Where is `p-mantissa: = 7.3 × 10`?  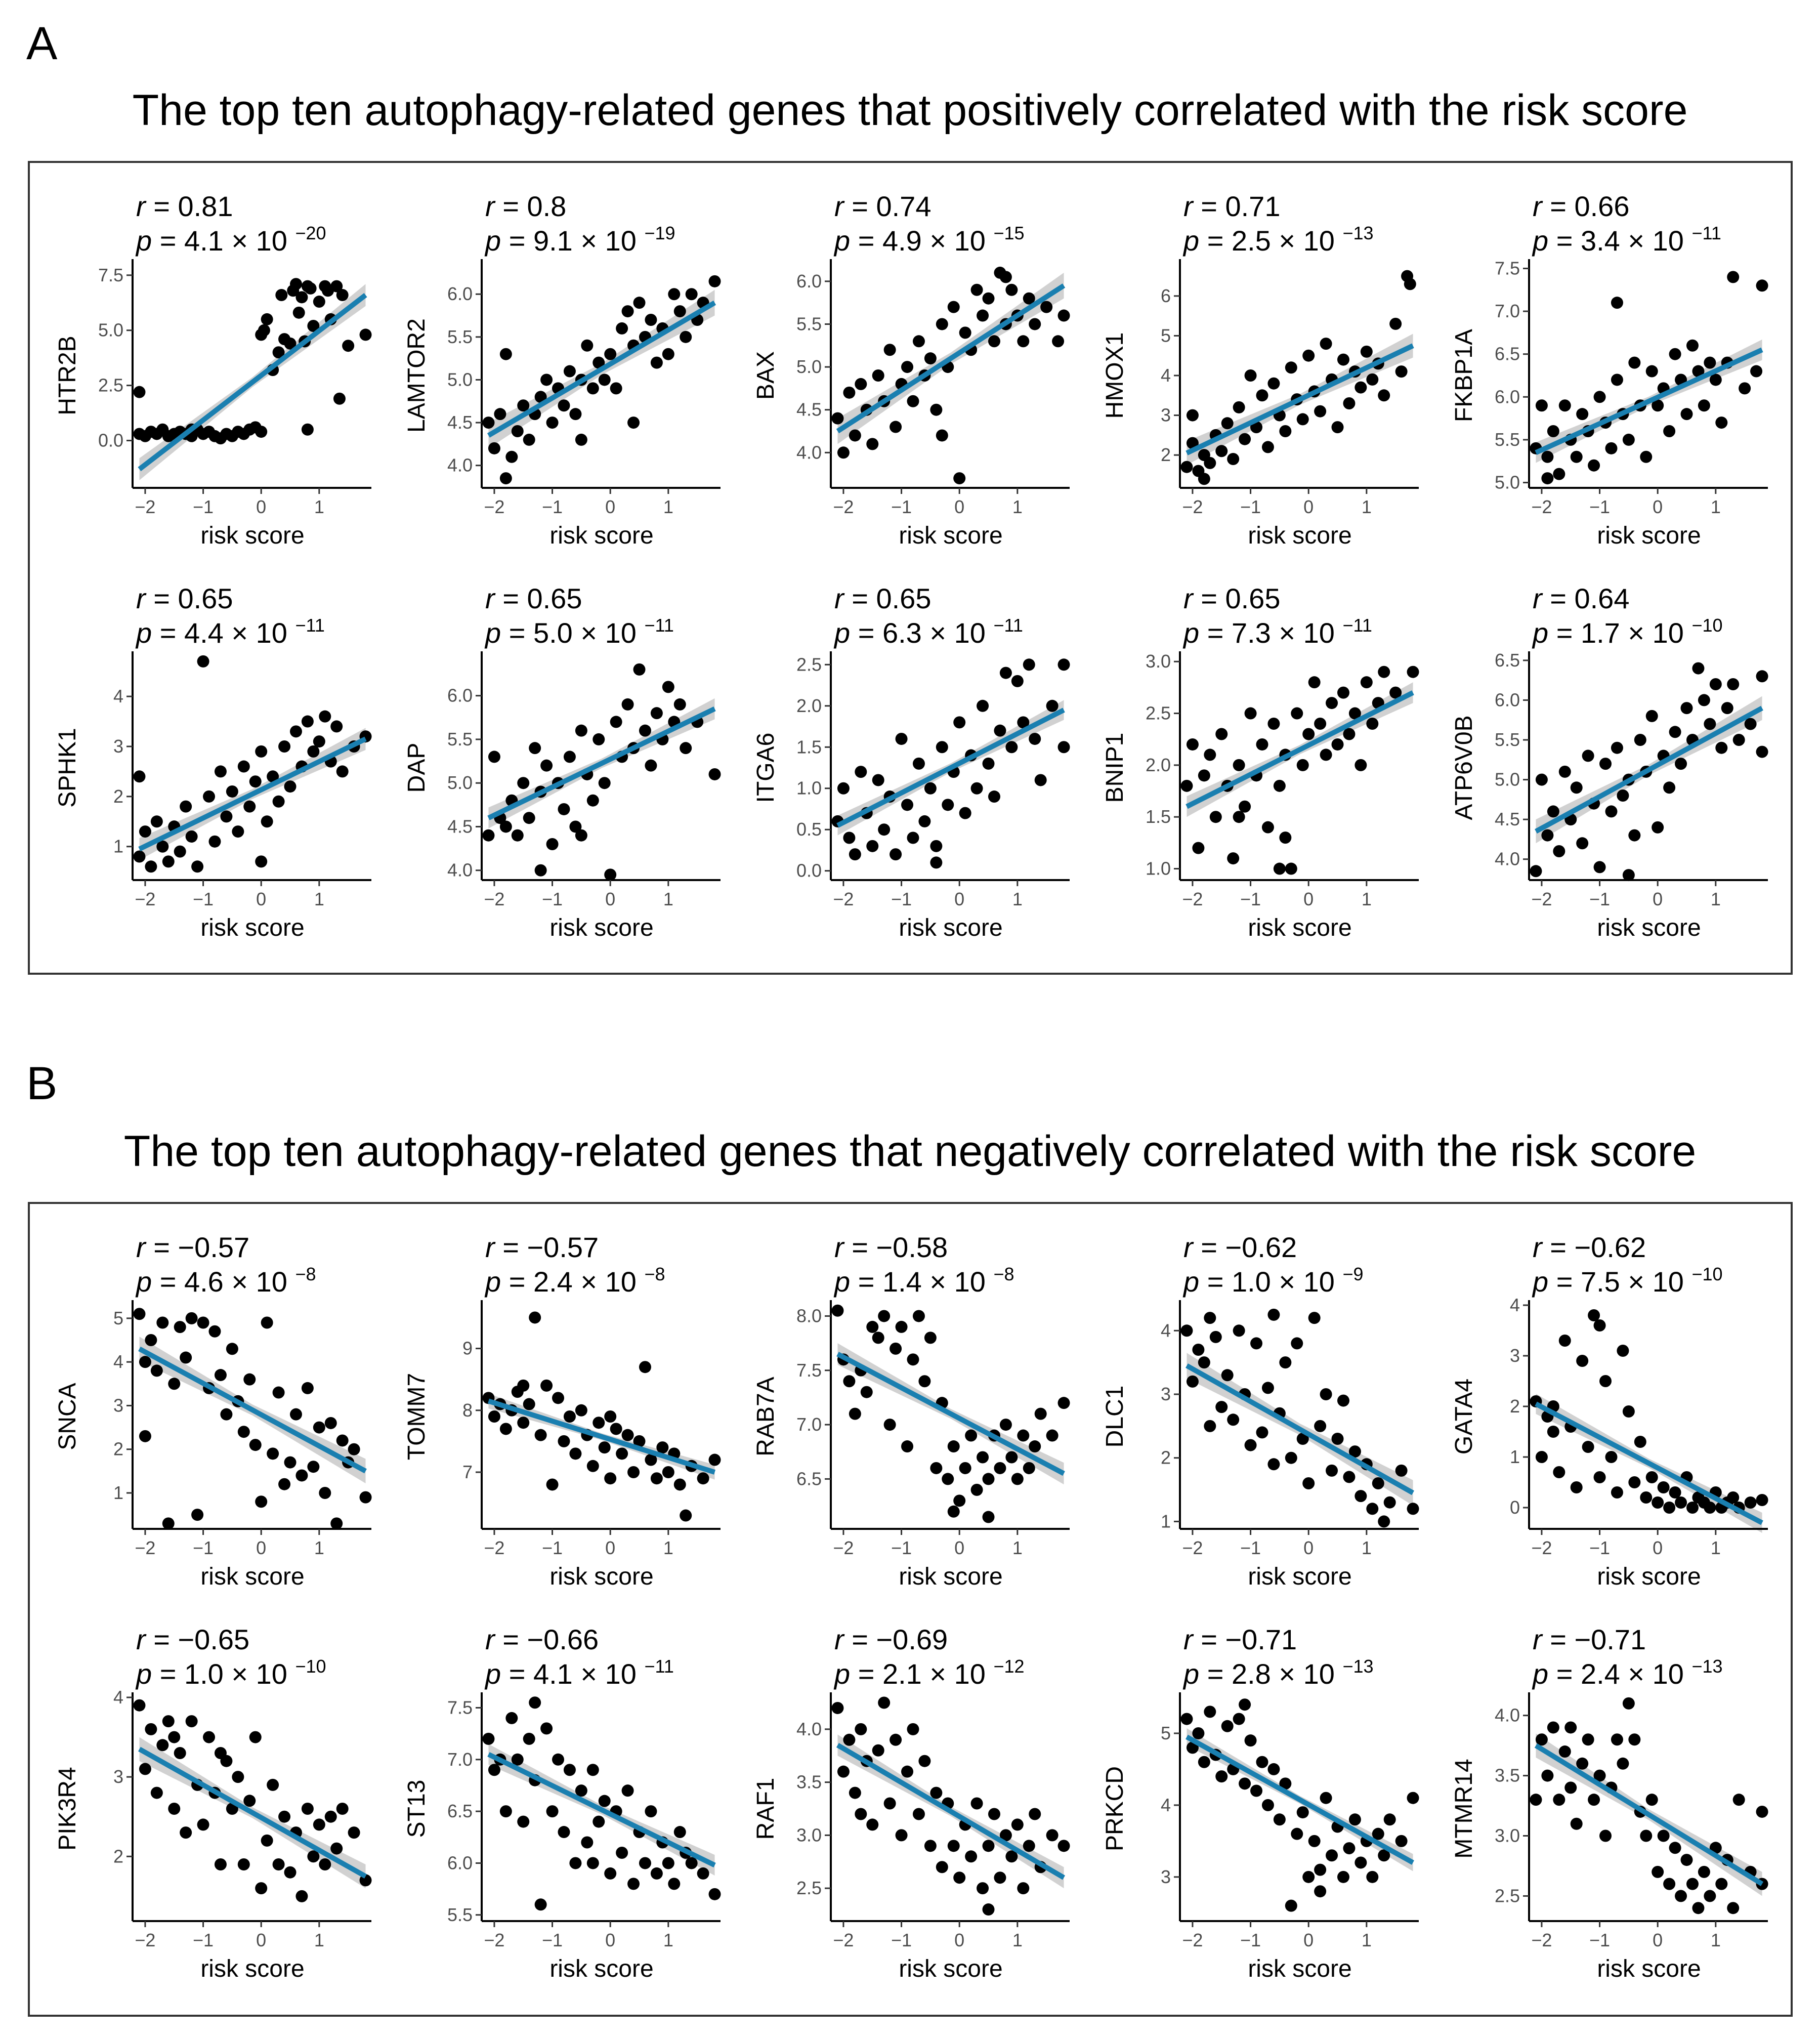
p-mantissa: = 7.3 × 10 is located at coordinates (1271, 633).